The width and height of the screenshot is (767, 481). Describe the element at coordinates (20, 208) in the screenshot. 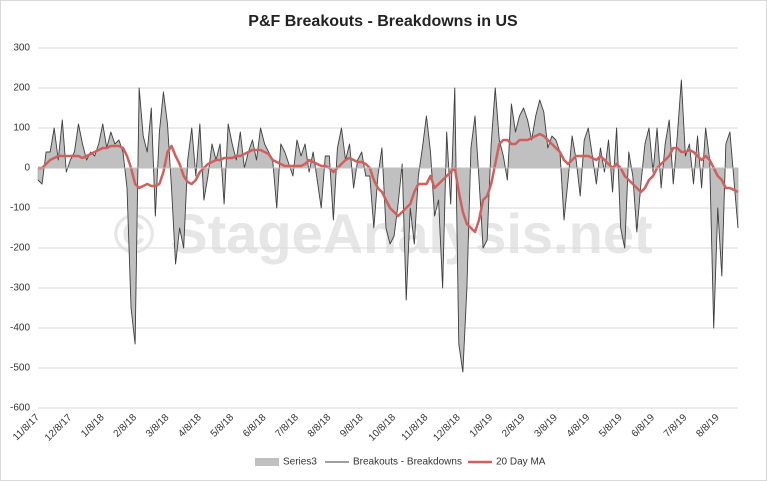

I see `y-tick-label: -100` at that location.